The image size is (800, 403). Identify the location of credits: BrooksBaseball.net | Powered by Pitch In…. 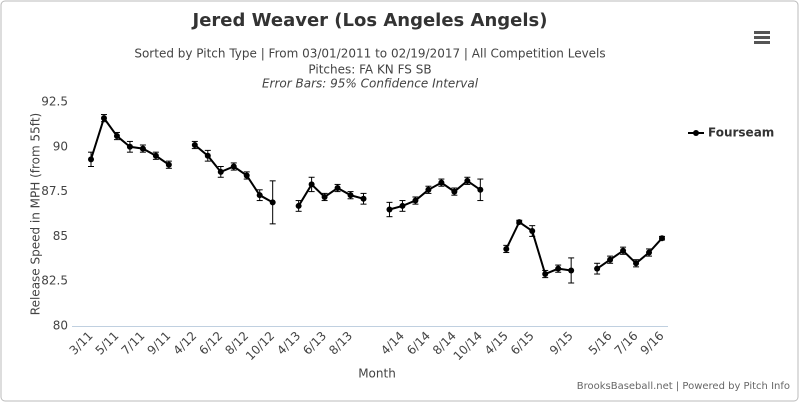
(683, 386).